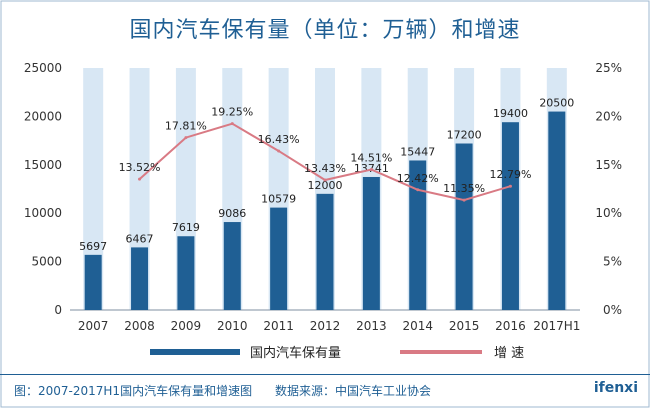 The image size is (650, 408). Describe the element at coordinates (232, 213) in the screenshot. I see `bar-value-label: 9086` at that location.